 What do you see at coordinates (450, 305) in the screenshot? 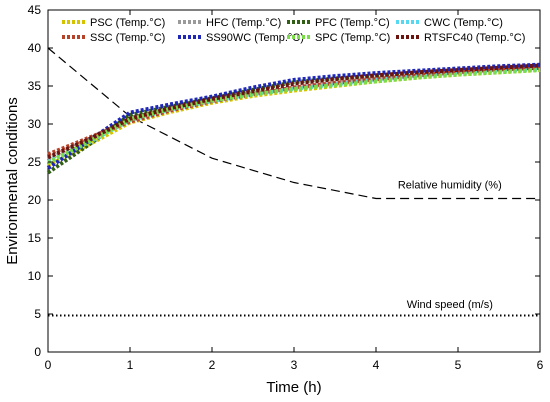
I see `wind-speed-annotation: Wind speed (m/s)` at bounding box center [450, 305].